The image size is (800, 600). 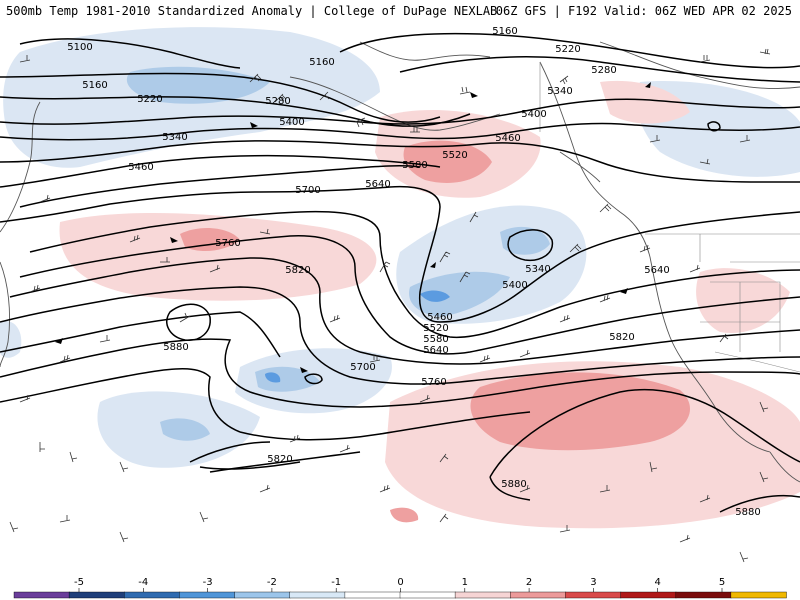 What do you see at coordinates (79, 582) in the screenshot?
I see `colorbar-tick-label: -5` at bounding box center [79, 582].